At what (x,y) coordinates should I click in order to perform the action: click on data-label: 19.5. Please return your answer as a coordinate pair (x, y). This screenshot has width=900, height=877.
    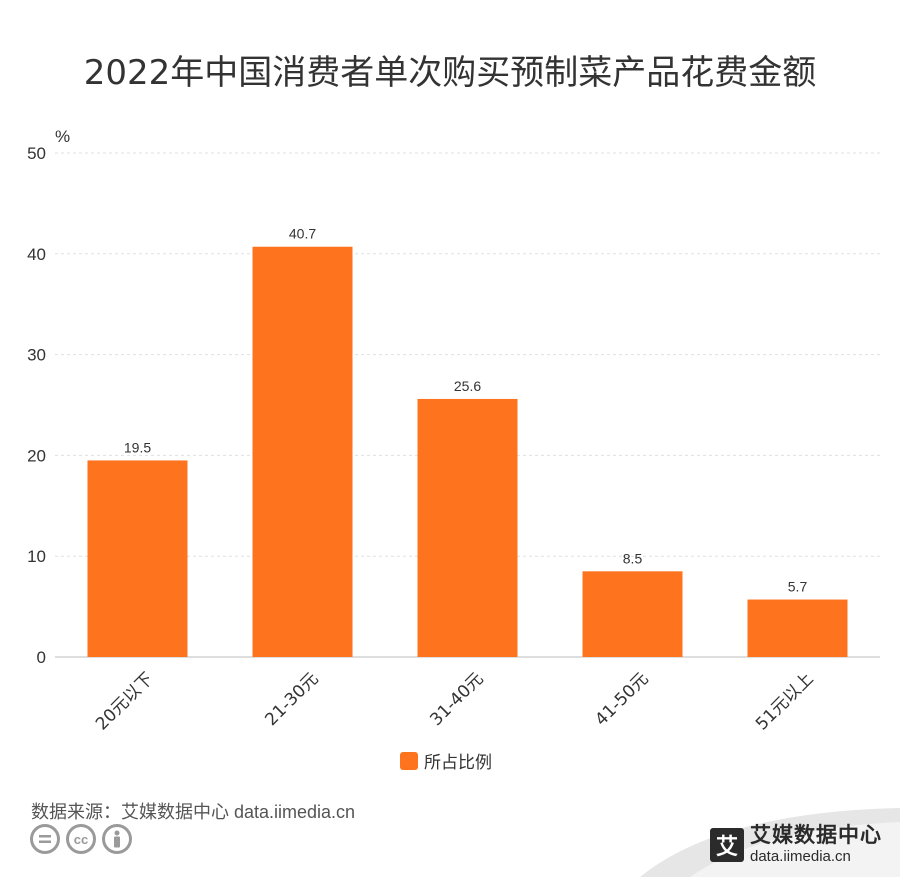
    Looking at the image, I should click on (137, 447).